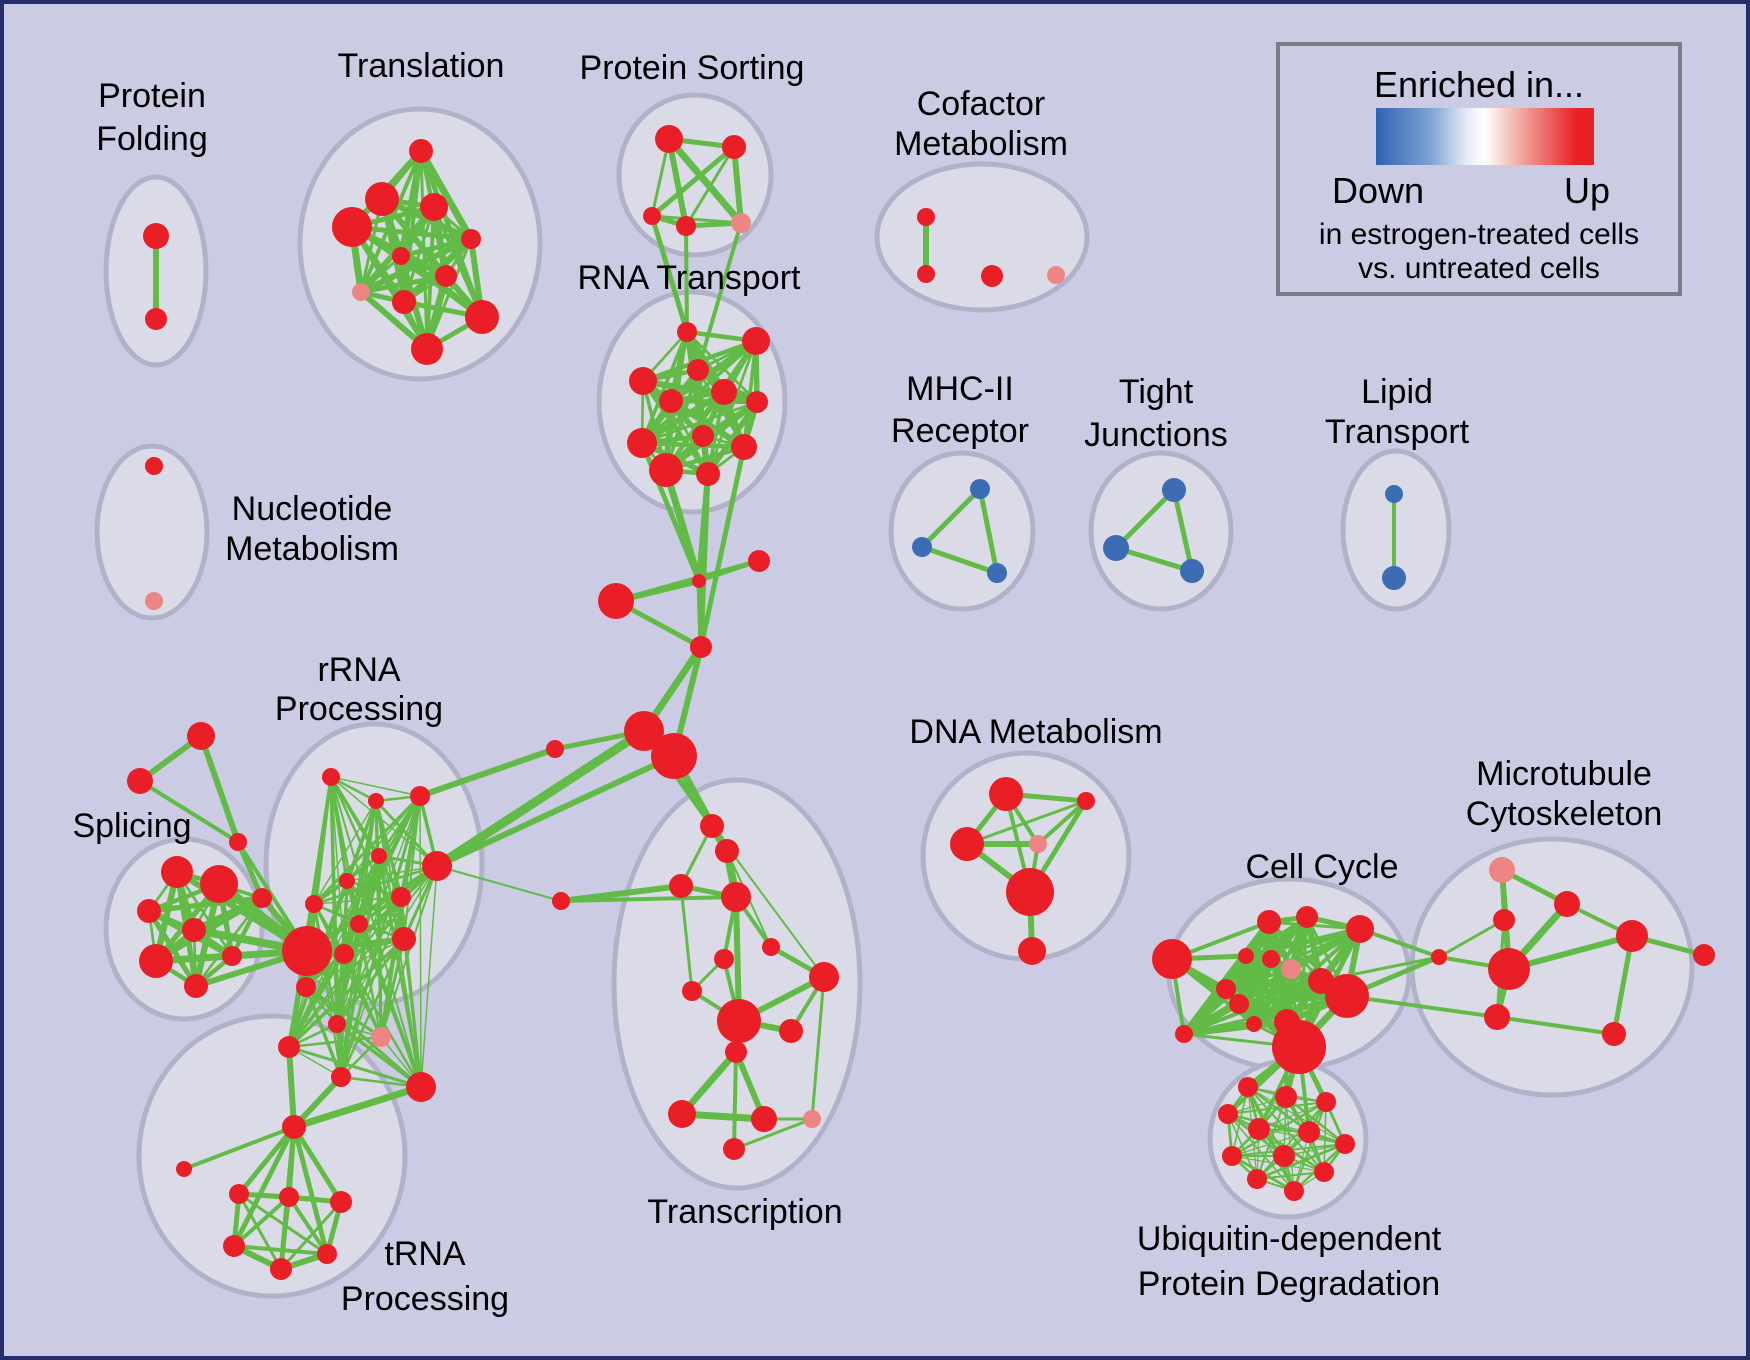 Image resolution: width=1750 pixels, height=1360 pixels. Describe the element at coordinates (922, 547) in the screenshot. I see `mhc2-receptor-node` at that location.